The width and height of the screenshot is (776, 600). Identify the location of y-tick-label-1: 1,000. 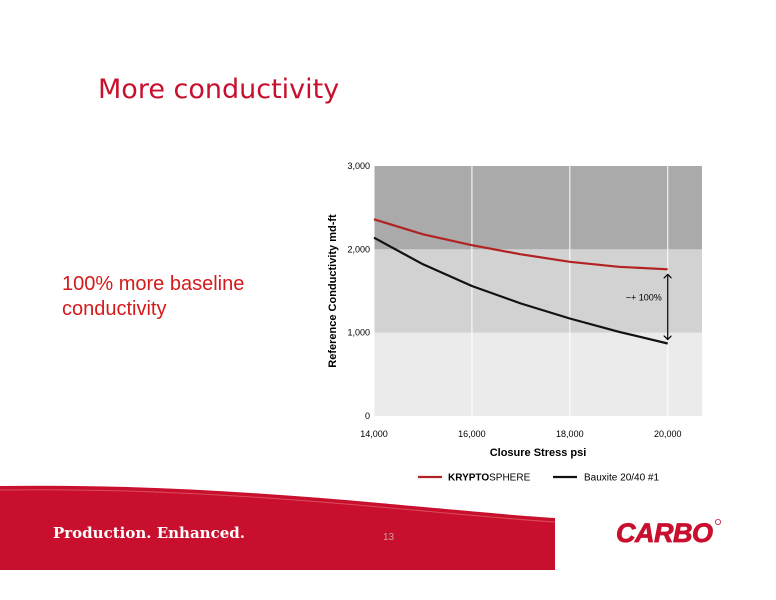
(358, 333).